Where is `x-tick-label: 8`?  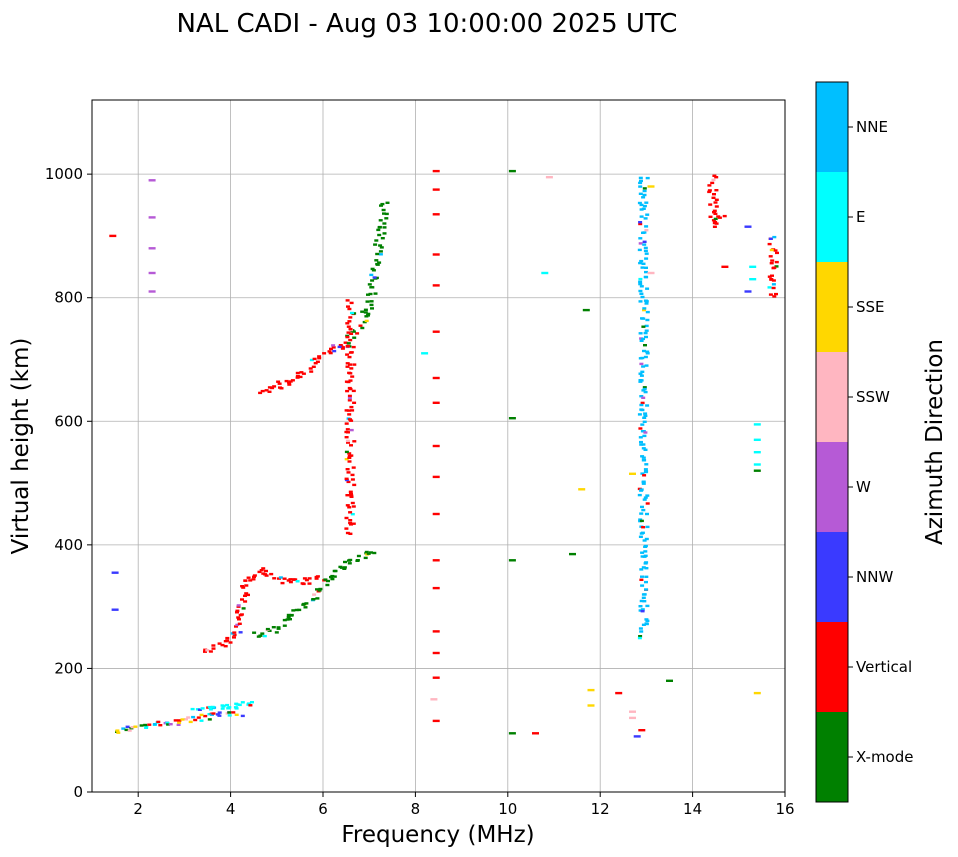
x-tick-label: 8 is located at coordinates (416, 809).